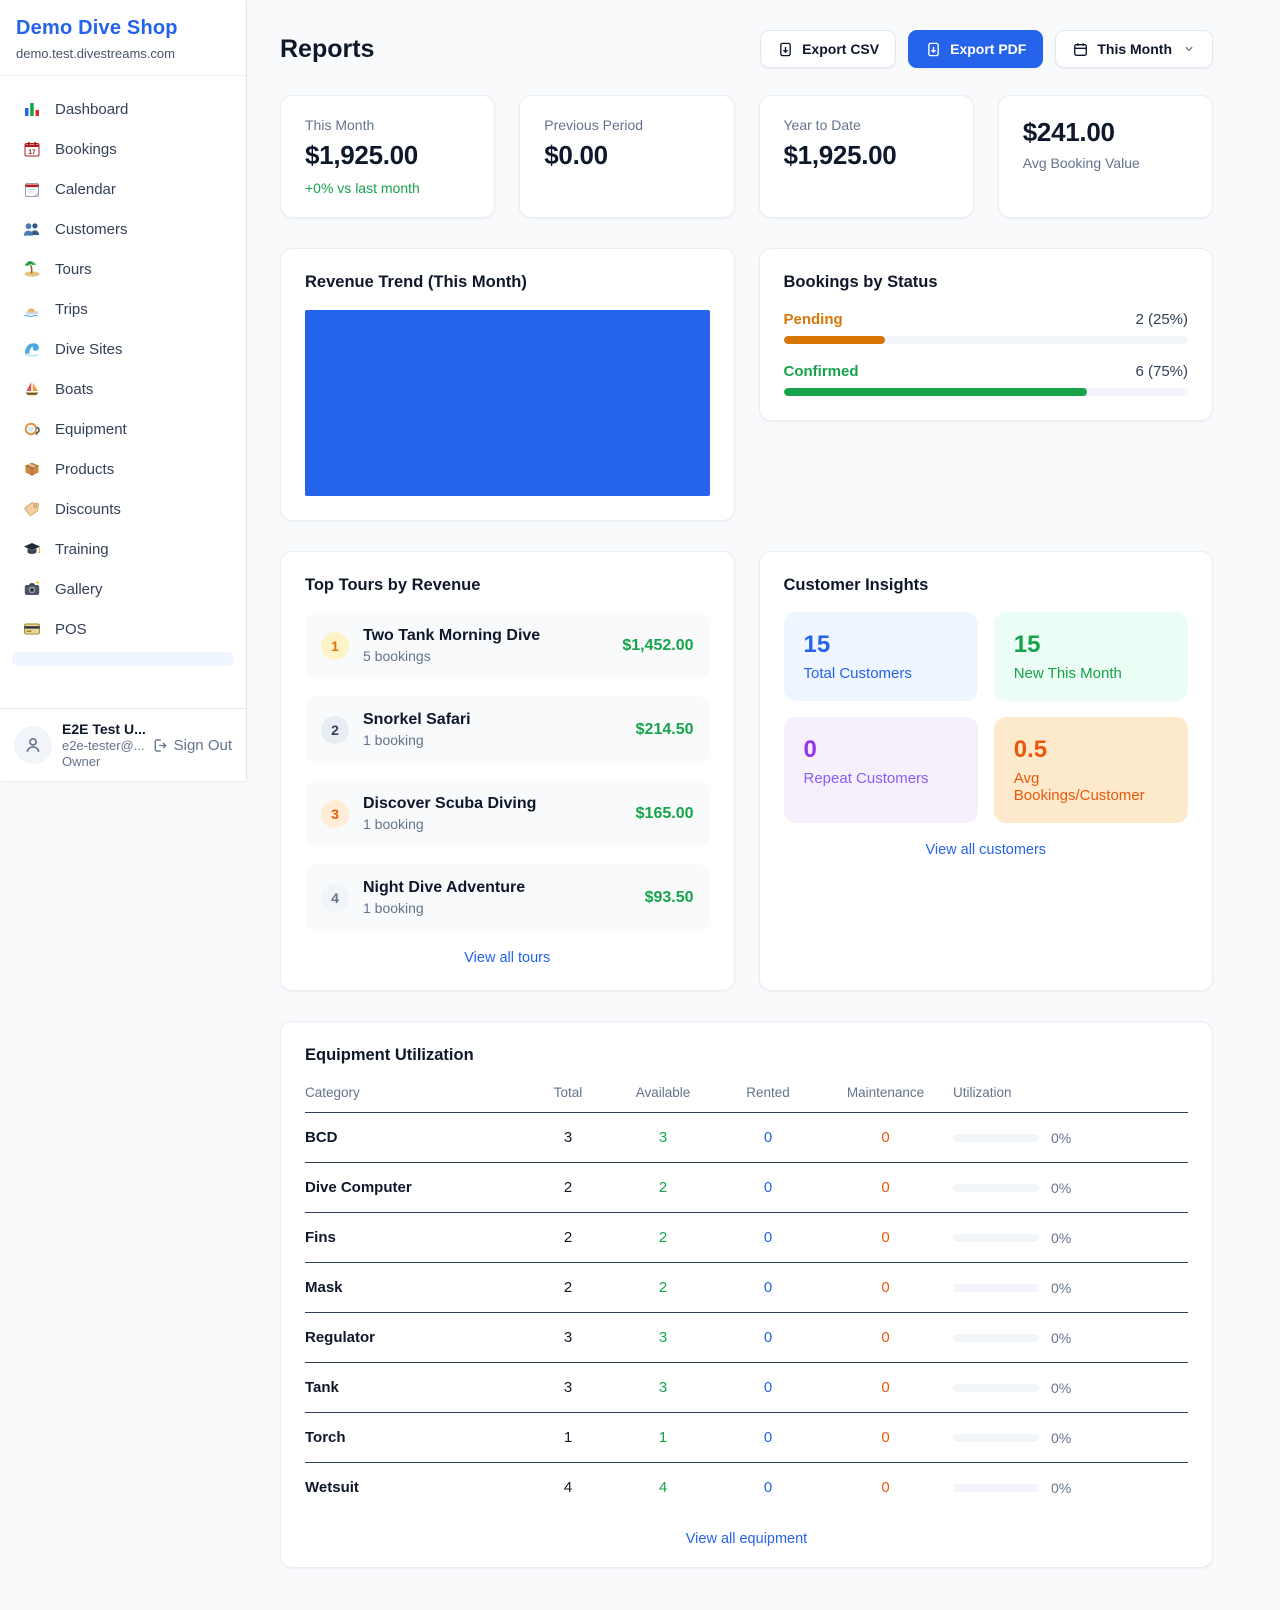 The image size is (1280, 1610). Describe the element at coordinates (768, 1092) in the screenshot. I see `column-header-rented: Rented` at that location.